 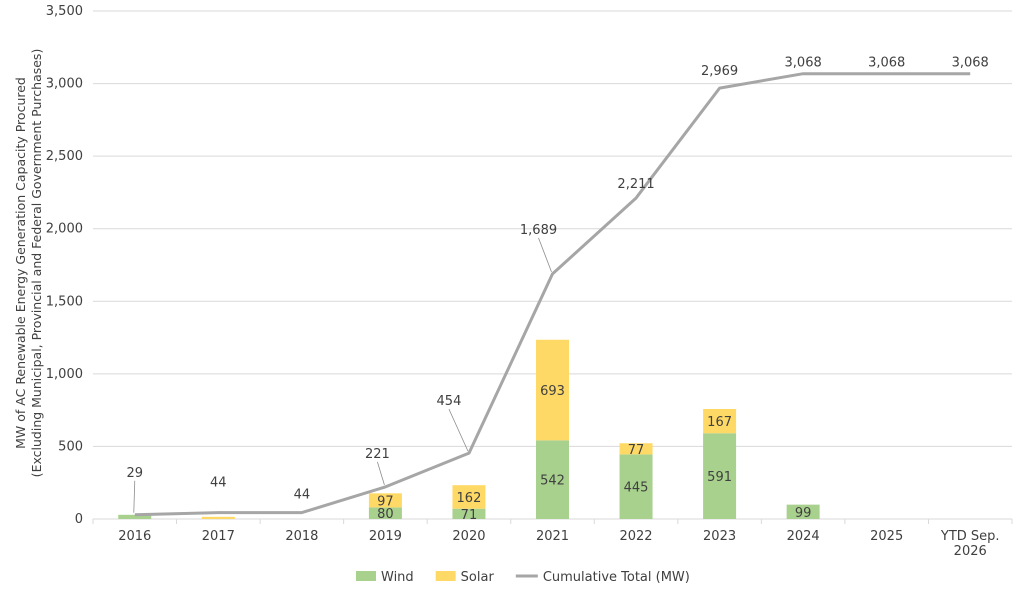 I want to click on bar-data-label: 99, so click(x=803, y=513).